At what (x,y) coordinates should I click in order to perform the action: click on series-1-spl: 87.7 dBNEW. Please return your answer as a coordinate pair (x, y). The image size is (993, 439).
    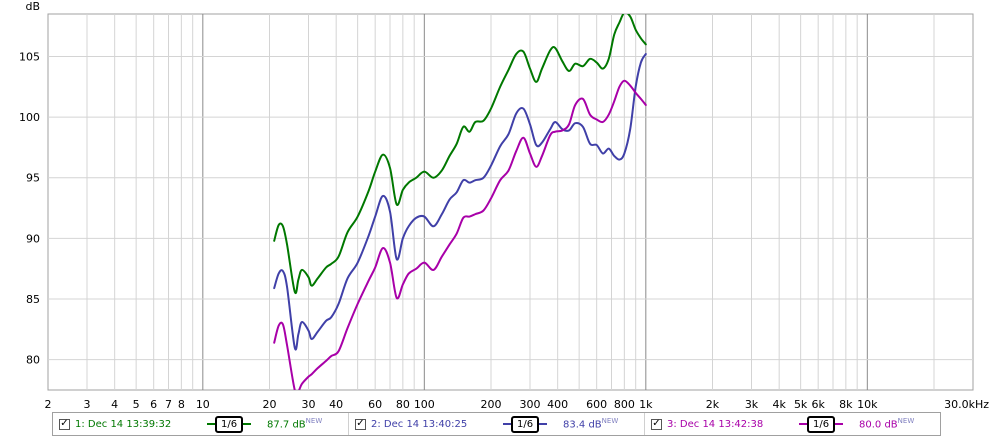
    Looking at the image, I should click on (294, 423).